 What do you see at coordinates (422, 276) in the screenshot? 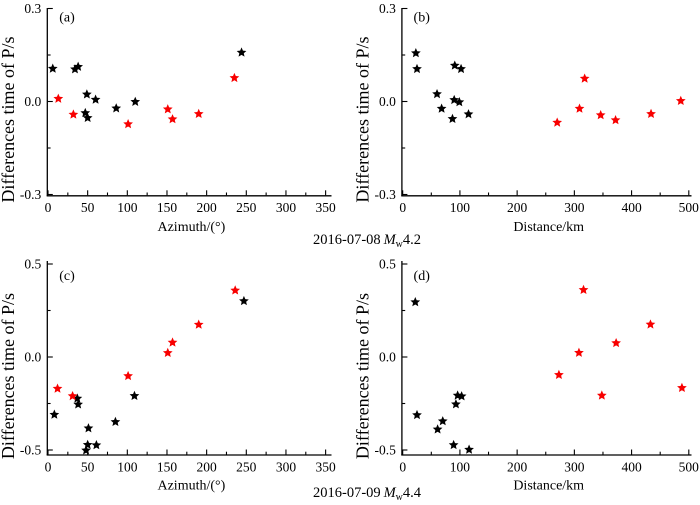
I see `panel-letter: (d)` at bounding box center [422, 276].